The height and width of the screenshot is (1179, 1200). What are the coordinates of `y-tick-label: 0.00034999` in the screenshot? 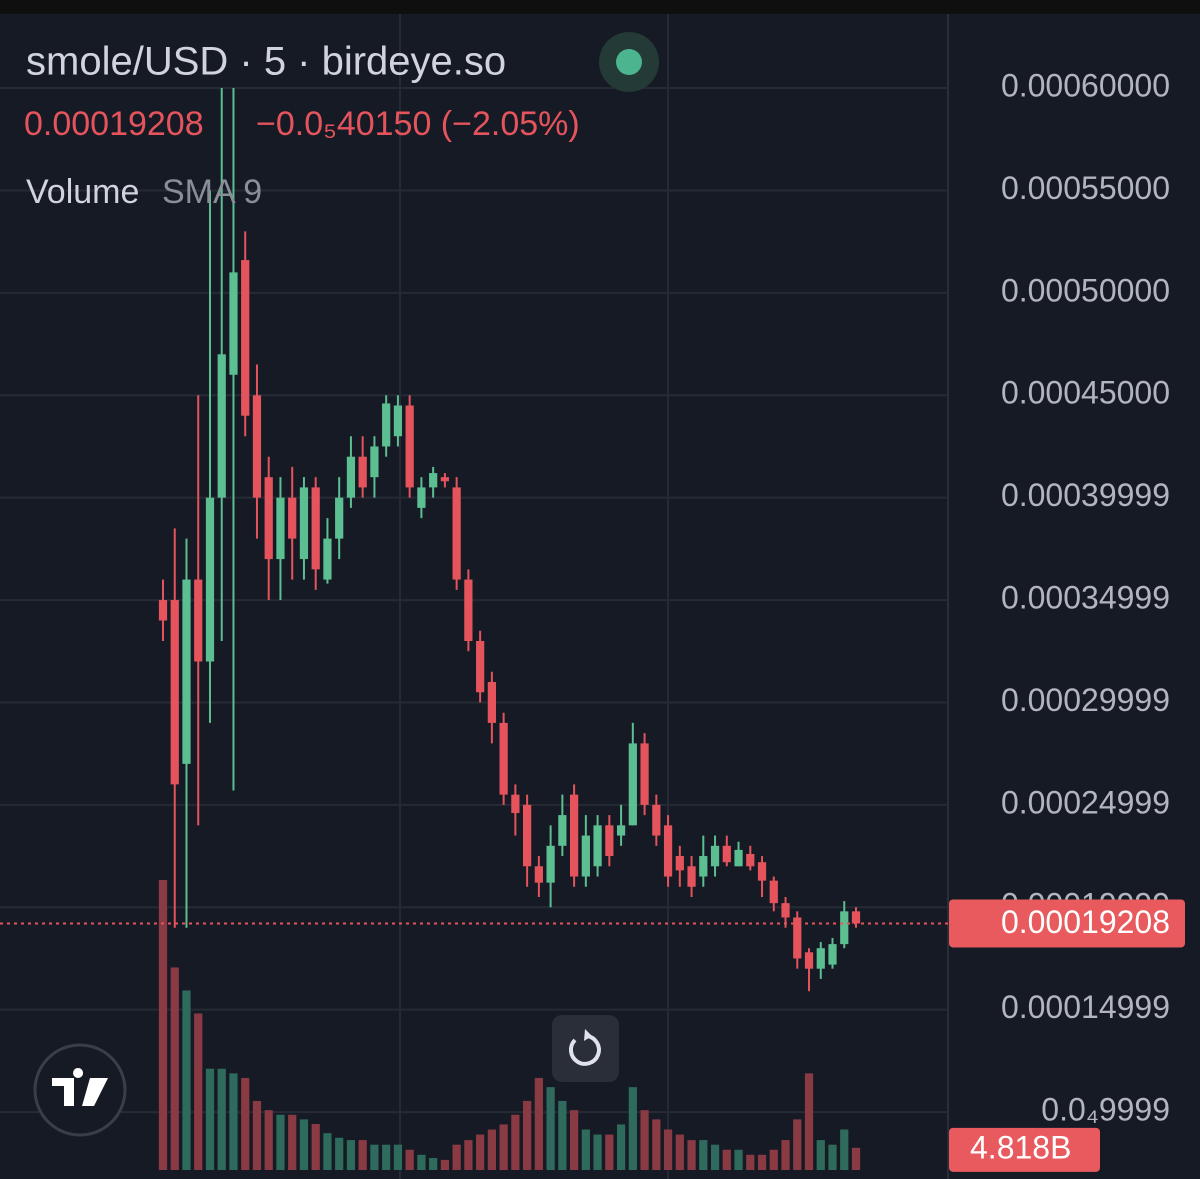 It's located at (1085, 598).